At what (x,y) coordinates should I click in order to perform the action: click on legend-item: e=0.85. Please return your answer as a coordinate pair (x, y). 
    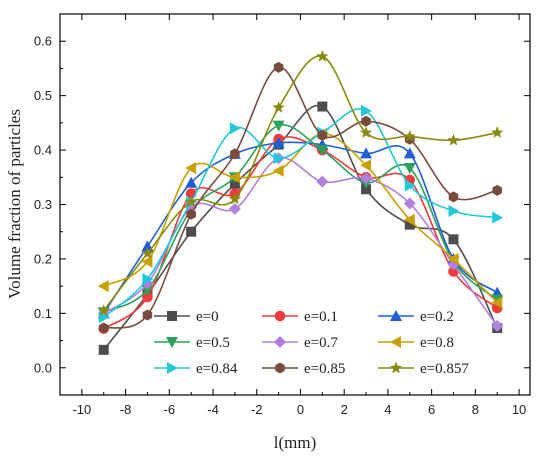
    Looking at the image, I should click on (303, 369).